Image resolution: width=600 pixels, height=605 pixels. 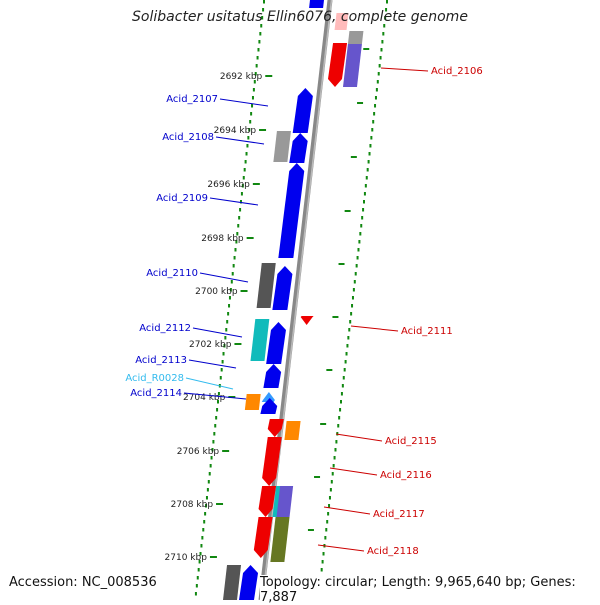 What do you see at coordinates (210, 345) in the screenshot?
I see `kbp-tick-label: 2702 kbp` at bounding box center [210, 345].